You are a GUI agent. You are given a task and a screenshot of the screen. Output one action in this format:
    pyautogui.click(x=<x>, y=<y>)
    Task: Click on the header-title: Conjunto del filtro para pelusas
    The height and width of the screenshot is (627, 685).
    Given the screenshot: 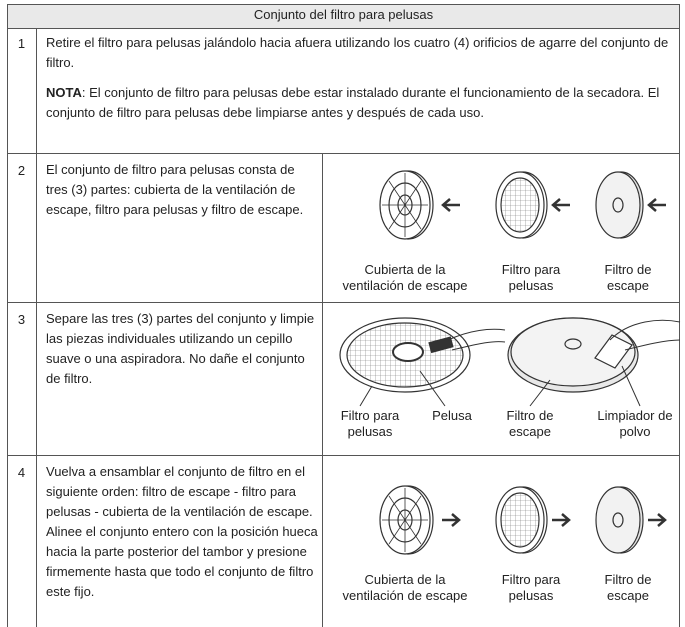 What is the action you would take?
    pyautogui.click(x=343, y=14)
    